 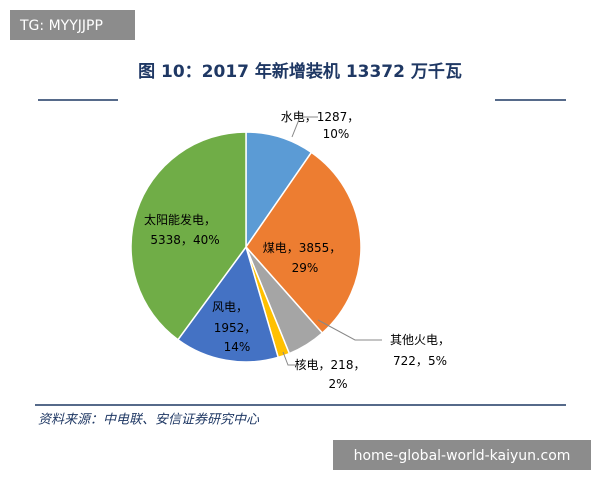 What do you see at coordinates (332, 117) in the screenshot?
I see `value-label: 1287` at bounding box center [332, 117].